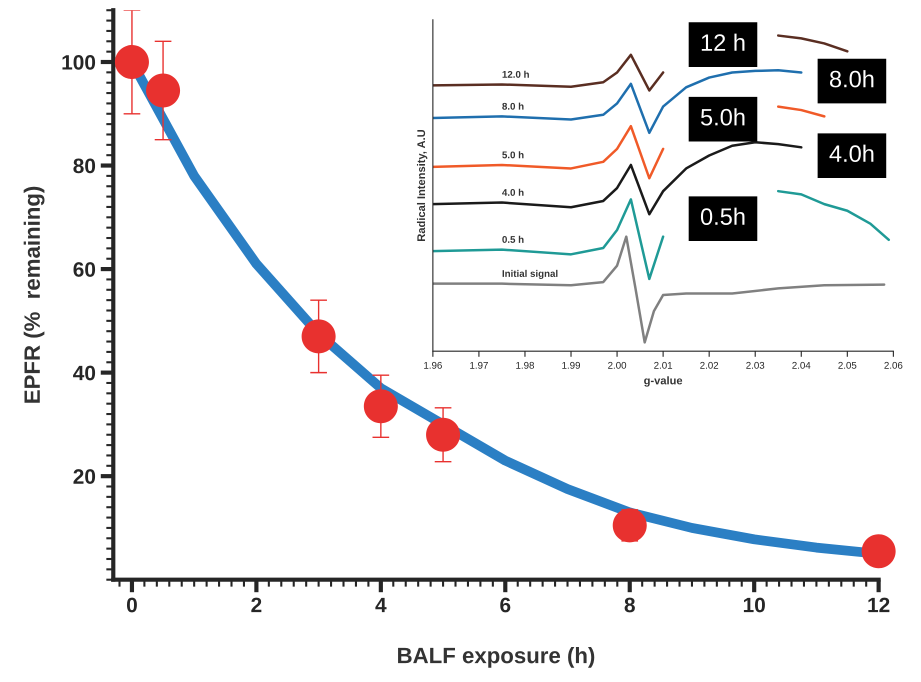 Image resolution: width=921 pixels, height=682 pixels. What do you see at coordinates (722, 117) in the screenshot?
I see `annotation: 5.0h` at bounding box center [722, 117].